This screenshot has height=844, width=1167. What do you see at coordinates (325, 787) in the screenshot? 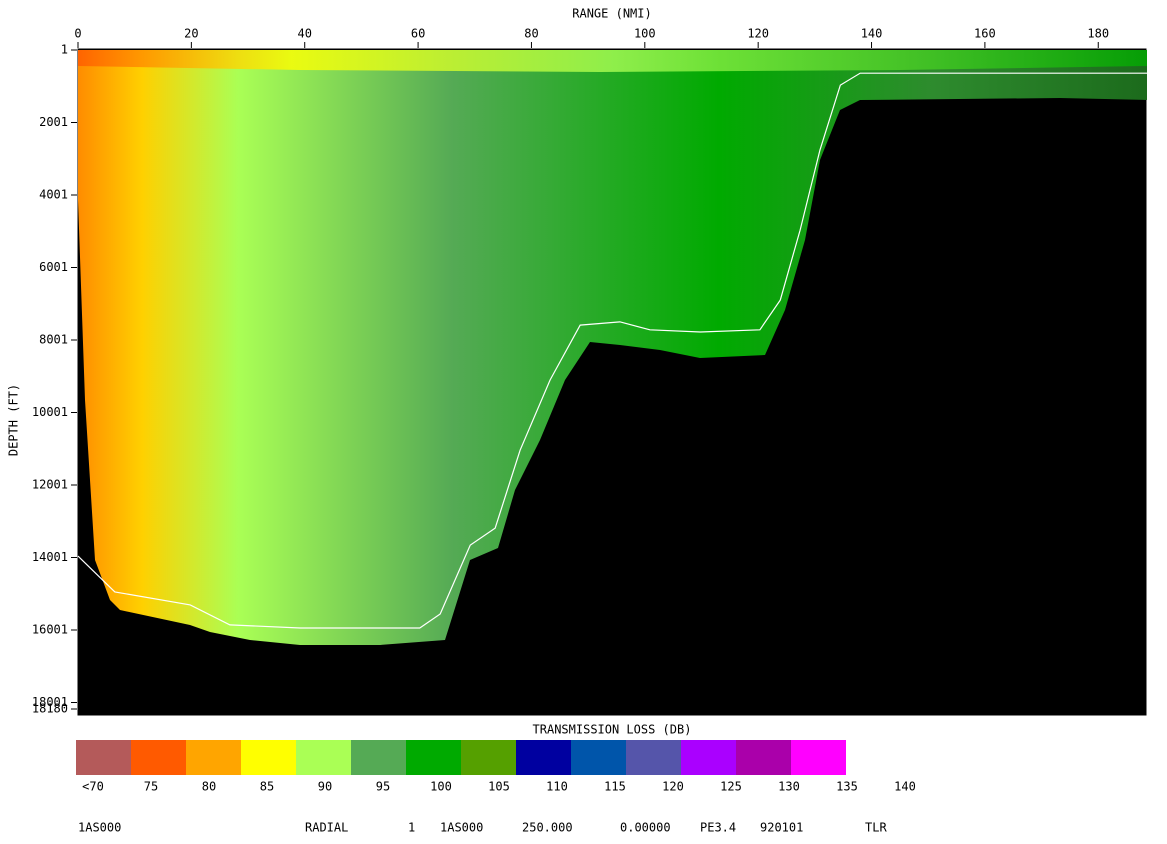
I see `colorbar-label: 90` at bounding box center [325, 787].